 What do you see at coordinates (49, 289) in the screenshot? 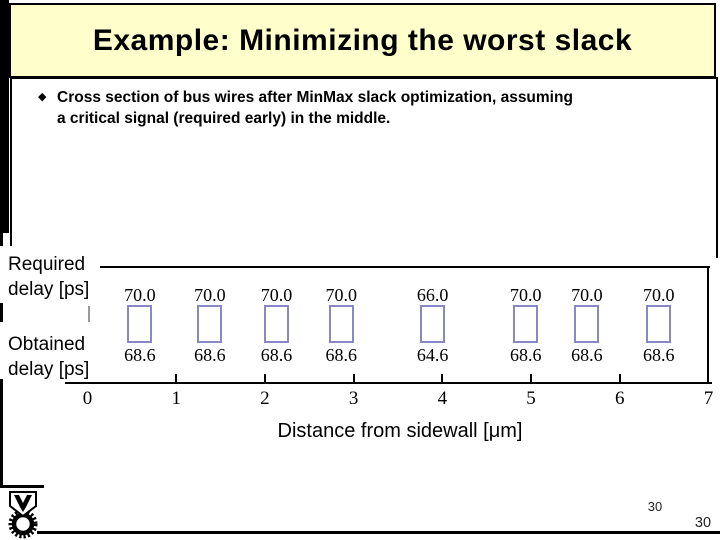
I see `required-delay-axis-label-line2: delay [ps]` at bounding box center [49, 289].